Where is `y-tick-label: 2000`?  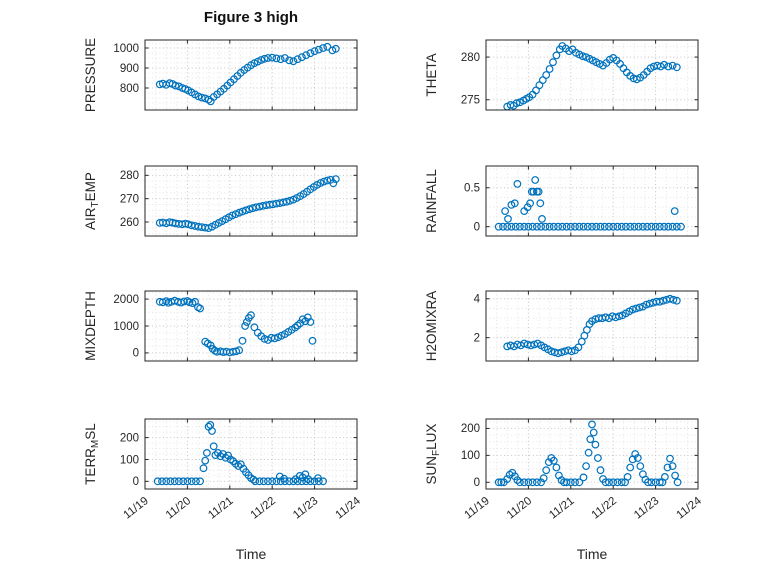
y-tick-label: 2000 is located at coordinates (126, 300).